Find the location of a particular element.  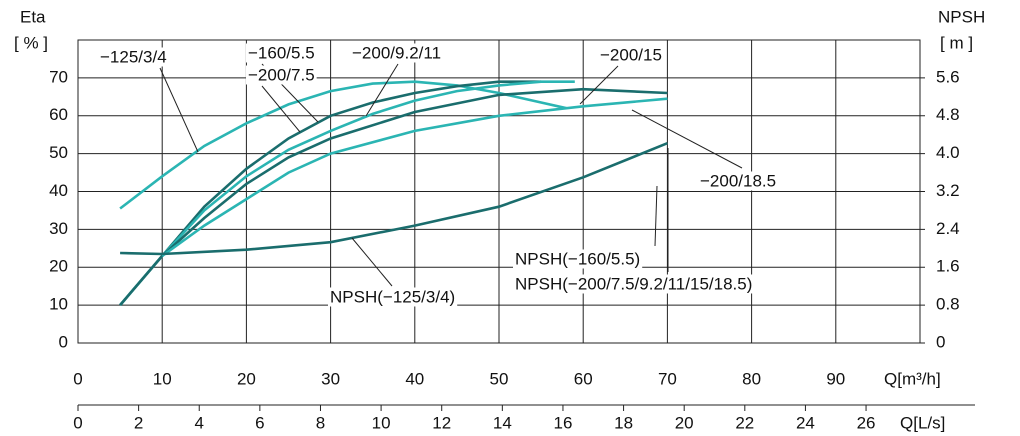

y-tick-label: 70 is located at coordinates (58, 76).